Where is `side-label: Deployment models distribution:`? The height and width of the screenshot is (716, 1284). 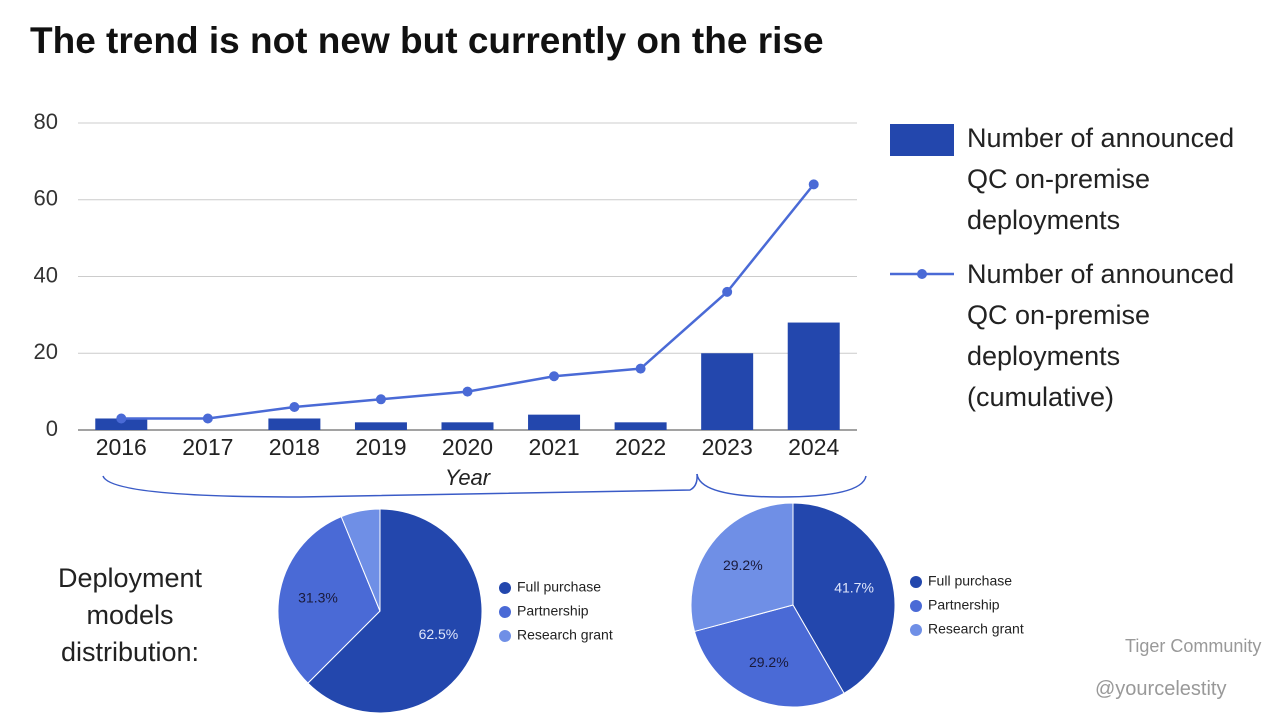
side-label: Deployment models distribution: is located at coordinates (130, 615).